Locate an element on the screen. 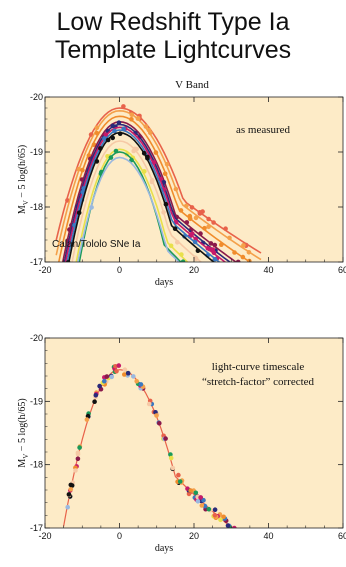 The width and height of the screenshot is (346, 567). annotation-as-measured: as measured is located at coordinates (263, 130).